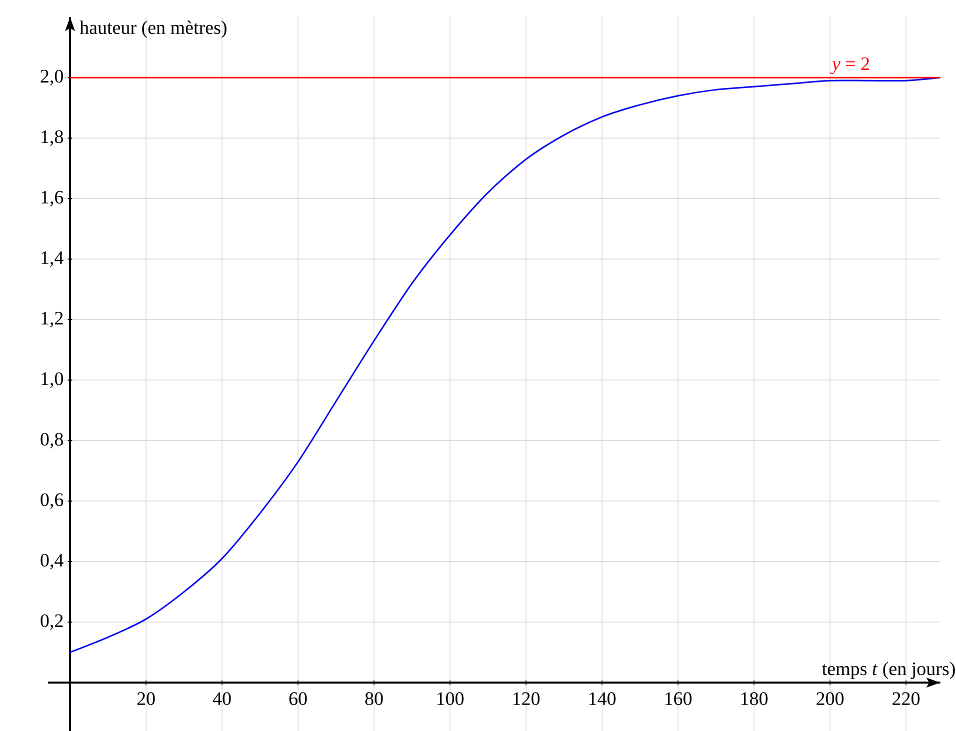  What do you see at coordinates (678, 699) in the screenshot?
I see `x-tick-label: 160` at bounding box center [678, 699].